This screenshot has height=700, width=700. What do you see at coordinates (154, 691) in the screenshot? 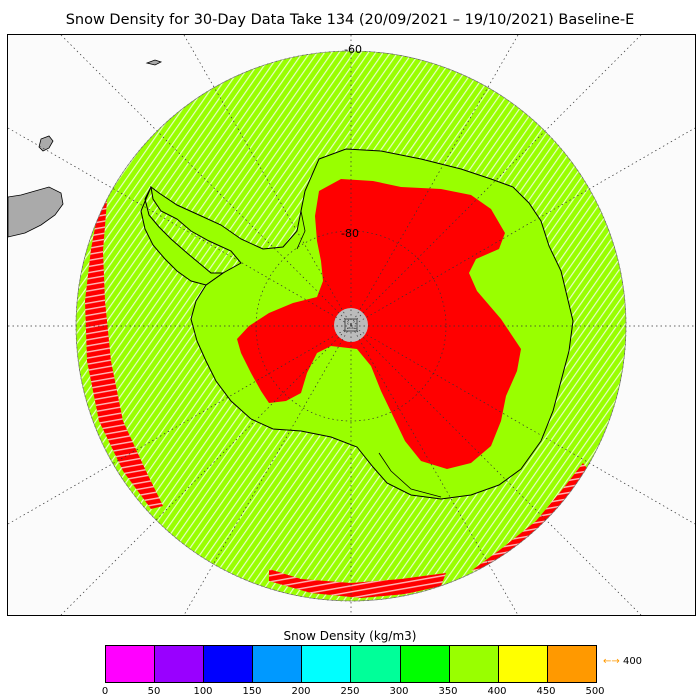
I see `colorbar-tick-50: 50` at bounding box center [154, 691].